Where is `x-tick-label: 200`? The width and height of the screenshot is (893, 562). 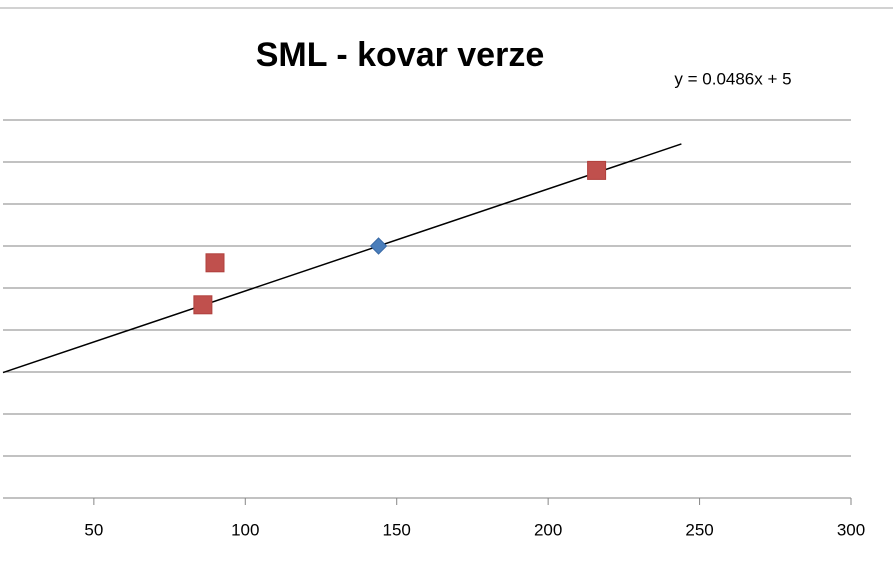
x-tick-label: 200 is located at coordinates (548, 529).